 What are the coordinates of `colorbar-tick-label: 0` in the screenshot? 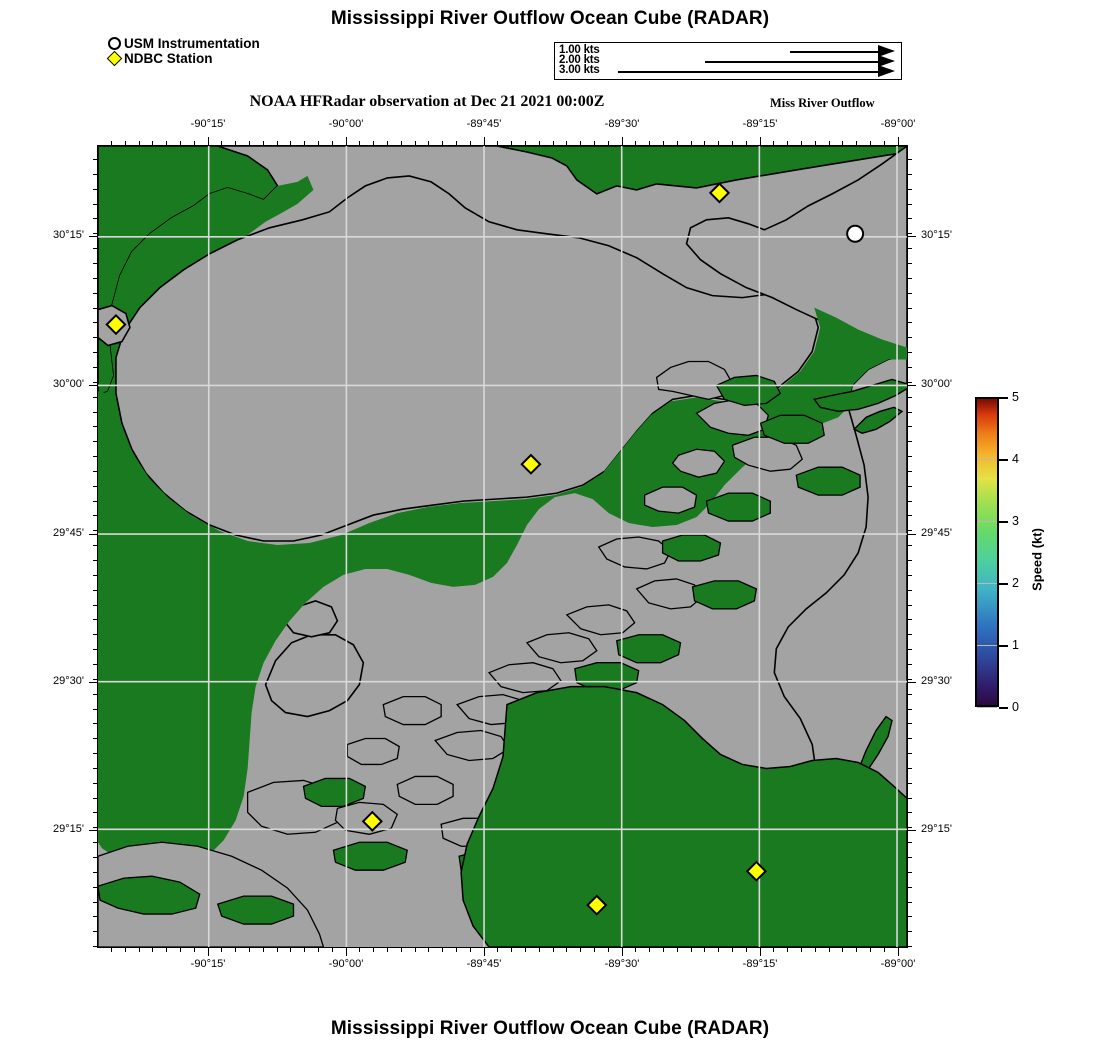 It's located at (1015, 706).